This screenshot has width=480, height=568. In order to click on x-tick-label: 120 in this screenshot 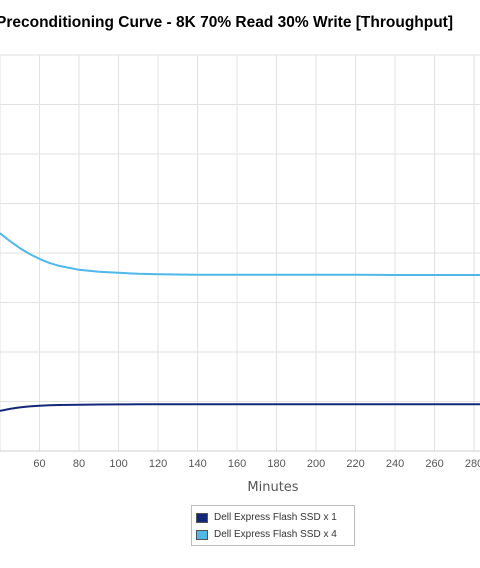, I will do `click(158, 464)`.